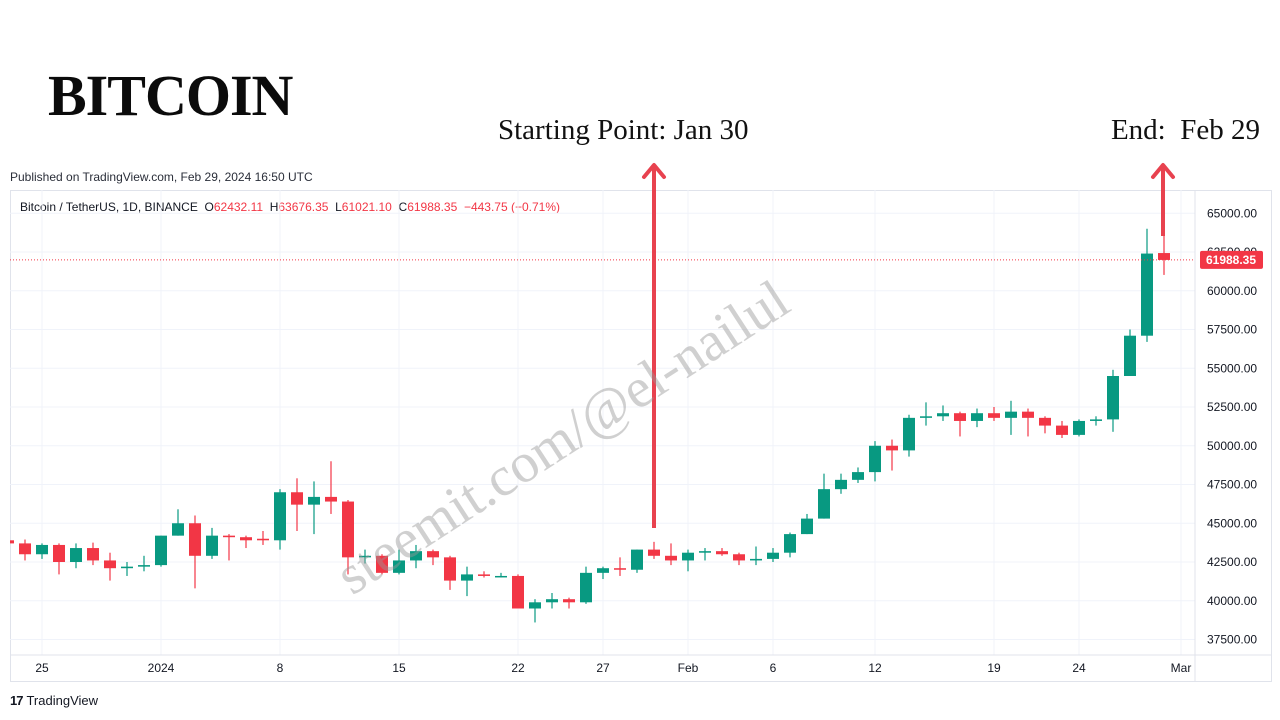 The image size is (1280, 720). What do you see at coordinates (623, 130) in the screenshot?
I see `start-annotation: Starting Point: Jan 30` at bounding box center [623, 130].